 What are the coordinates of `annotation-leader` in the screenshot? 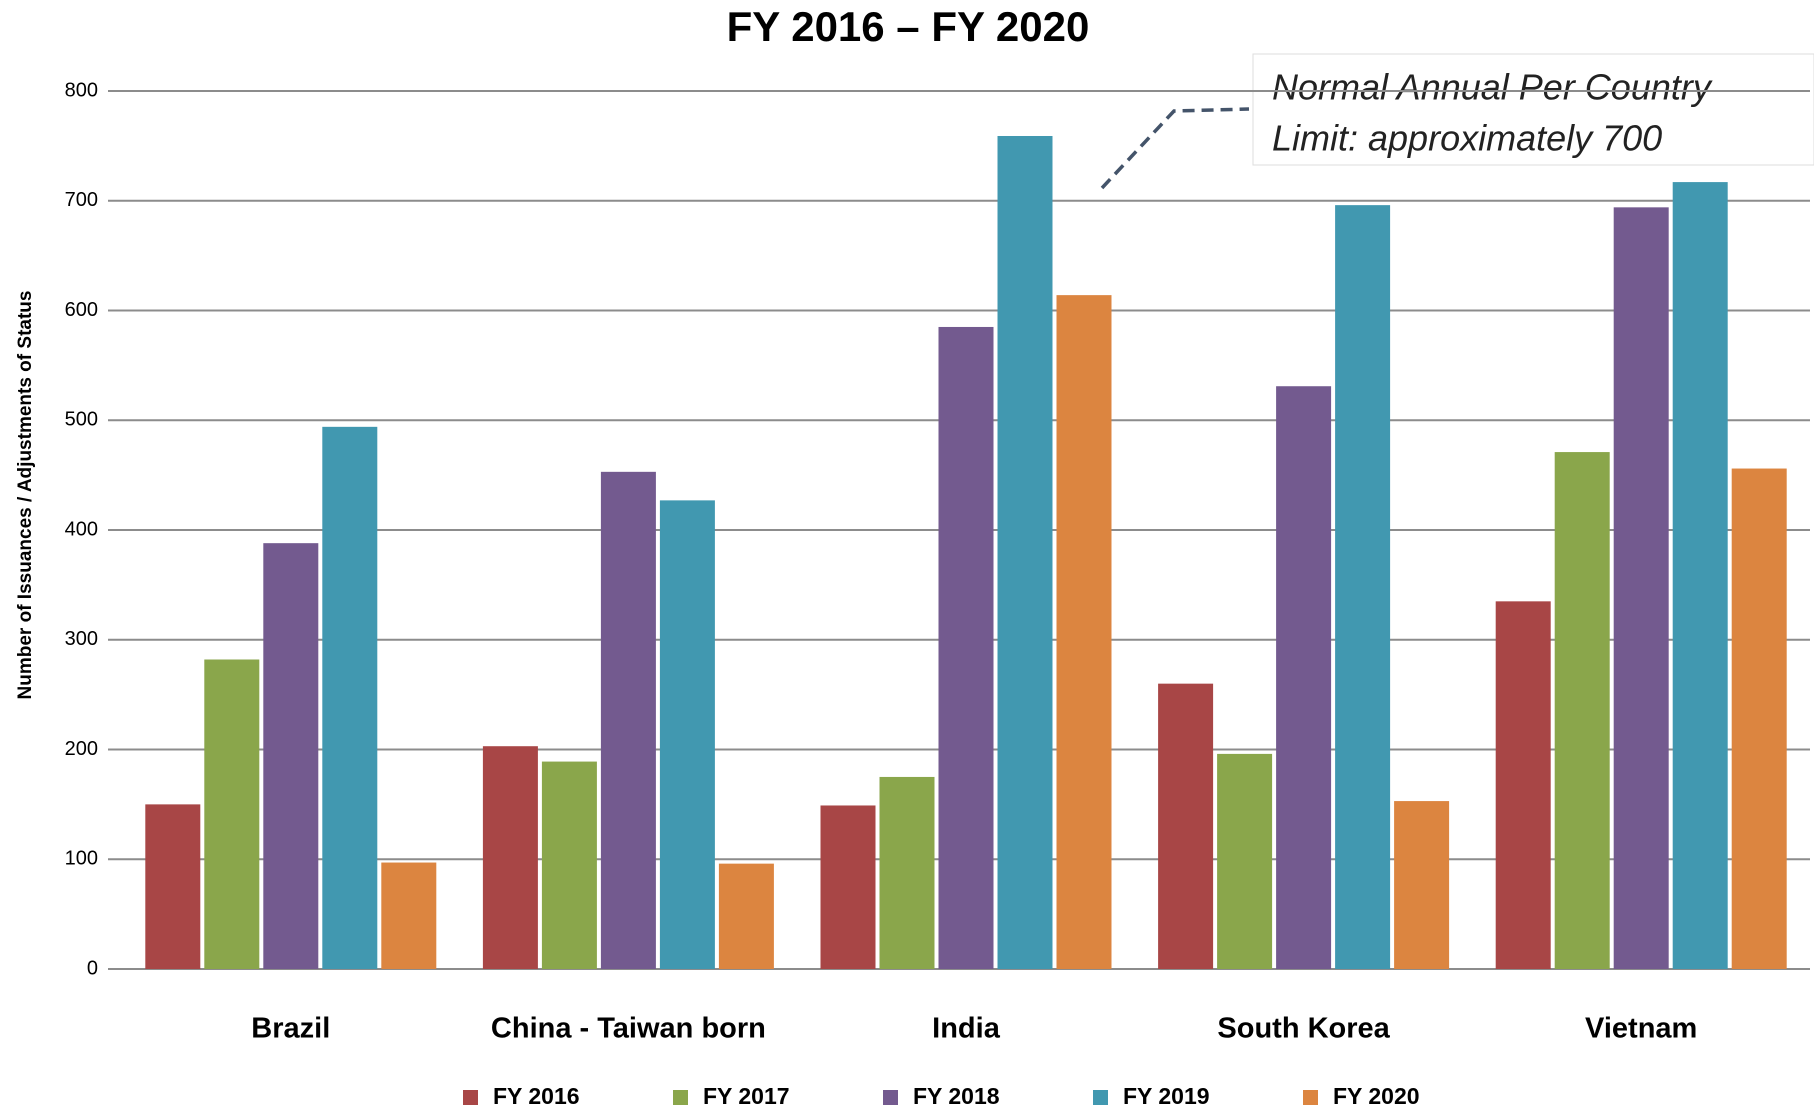 It's located at (1175, 148).